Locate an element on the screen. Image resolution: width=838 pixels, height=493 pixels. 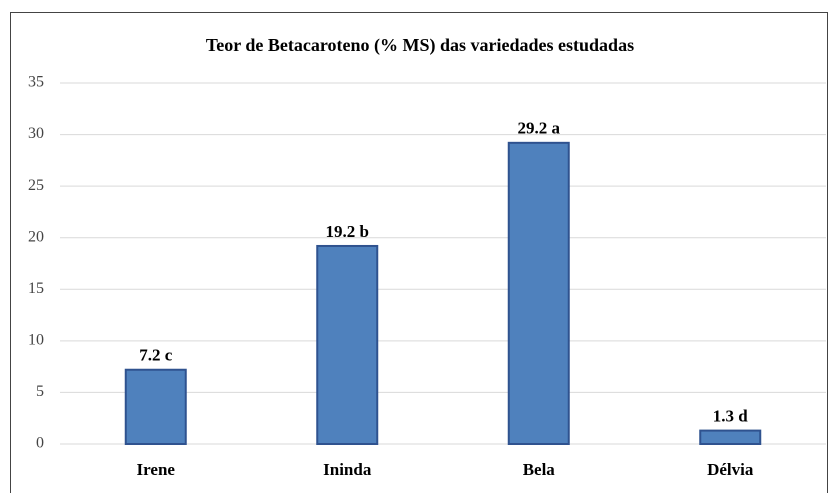
x-tick-label: Bela is located at coordinates (539, 469).